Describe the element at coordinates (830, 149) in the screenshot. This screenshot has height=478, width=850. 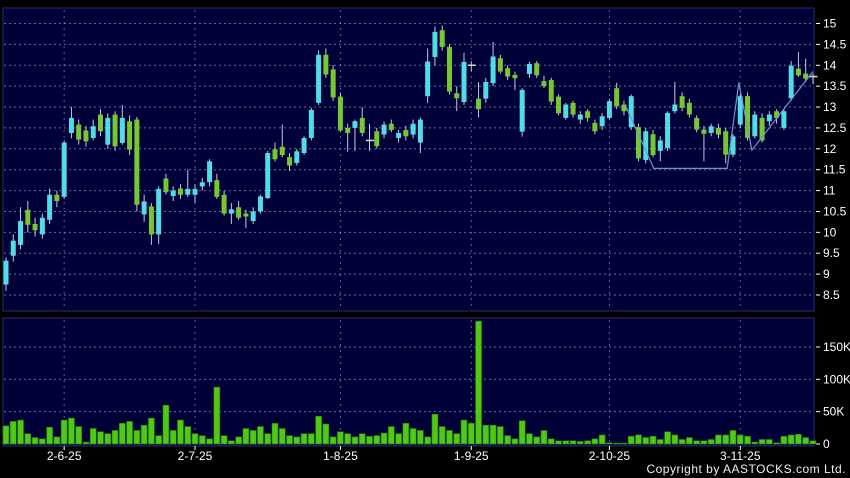
I see `price-axis-label: 12` at that location.